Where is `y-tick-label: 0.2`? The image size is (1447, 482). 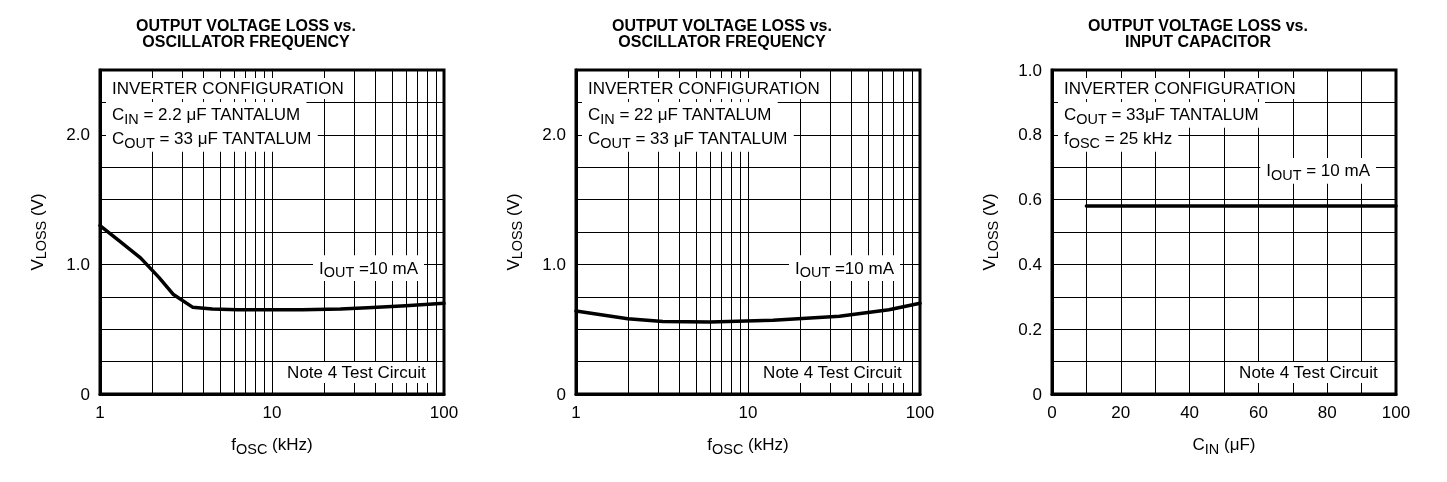 y-tick-label: 0.2 is located at coordinates (1030, 329).